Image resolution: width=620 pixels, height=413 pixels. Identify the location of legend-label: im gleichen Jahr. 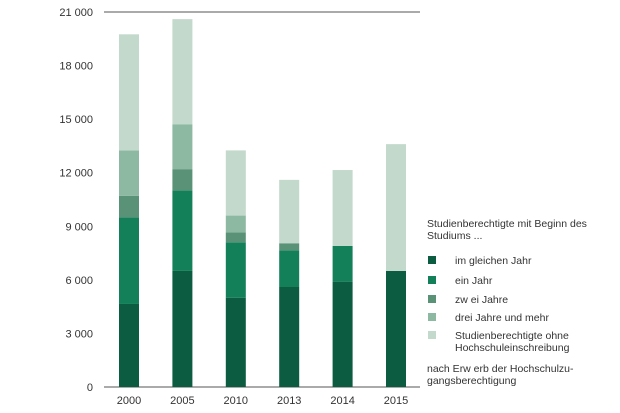
(493, 261).